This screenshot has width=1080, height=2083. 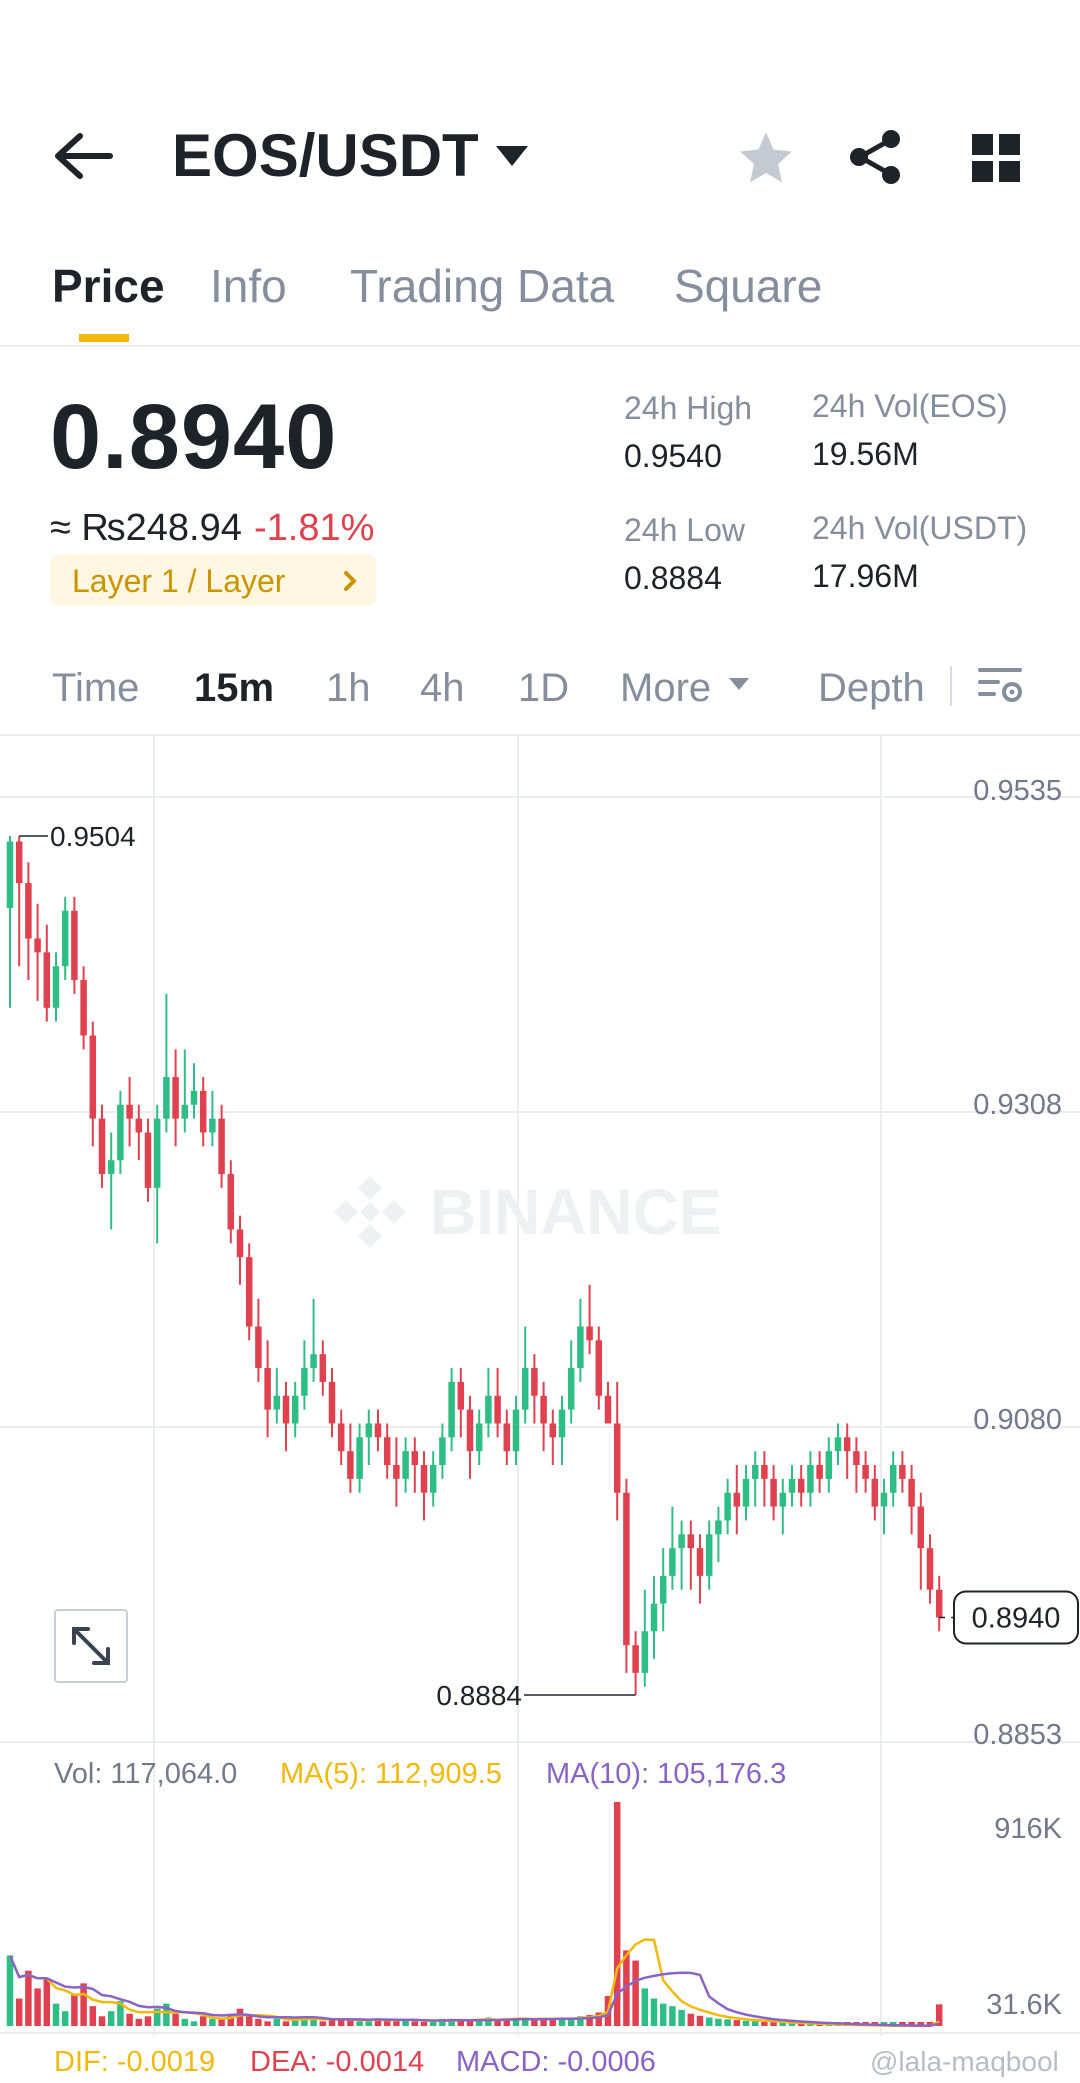 I want to click on interval-15m: 15m, so click(x=234, y=688).